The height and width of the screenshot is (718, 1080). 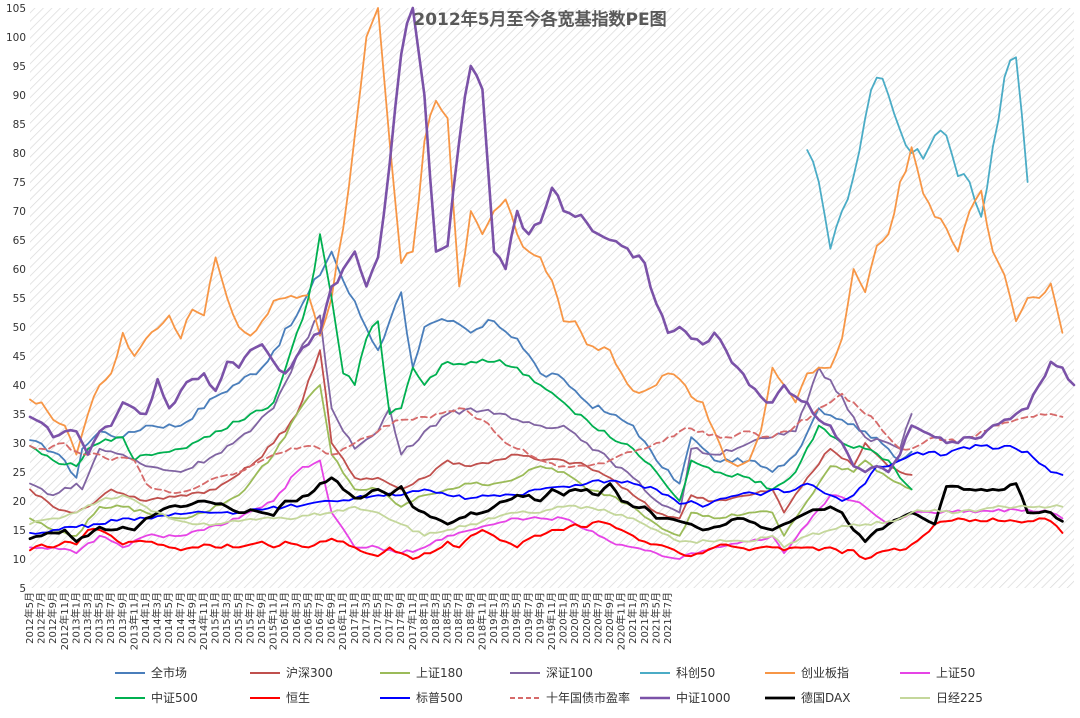 I want to click on x-tick-label: 2016年1月, so click(x=284, y=618).